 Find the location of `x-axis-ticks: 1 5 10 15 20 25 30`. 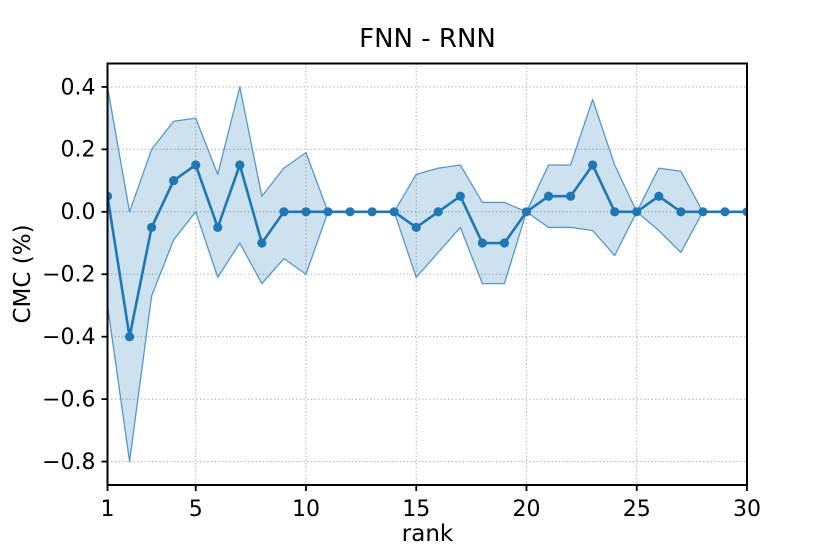

x-axis-ticks: 1 5 10 15 20 25 30 is located at coordinates (431, 503).